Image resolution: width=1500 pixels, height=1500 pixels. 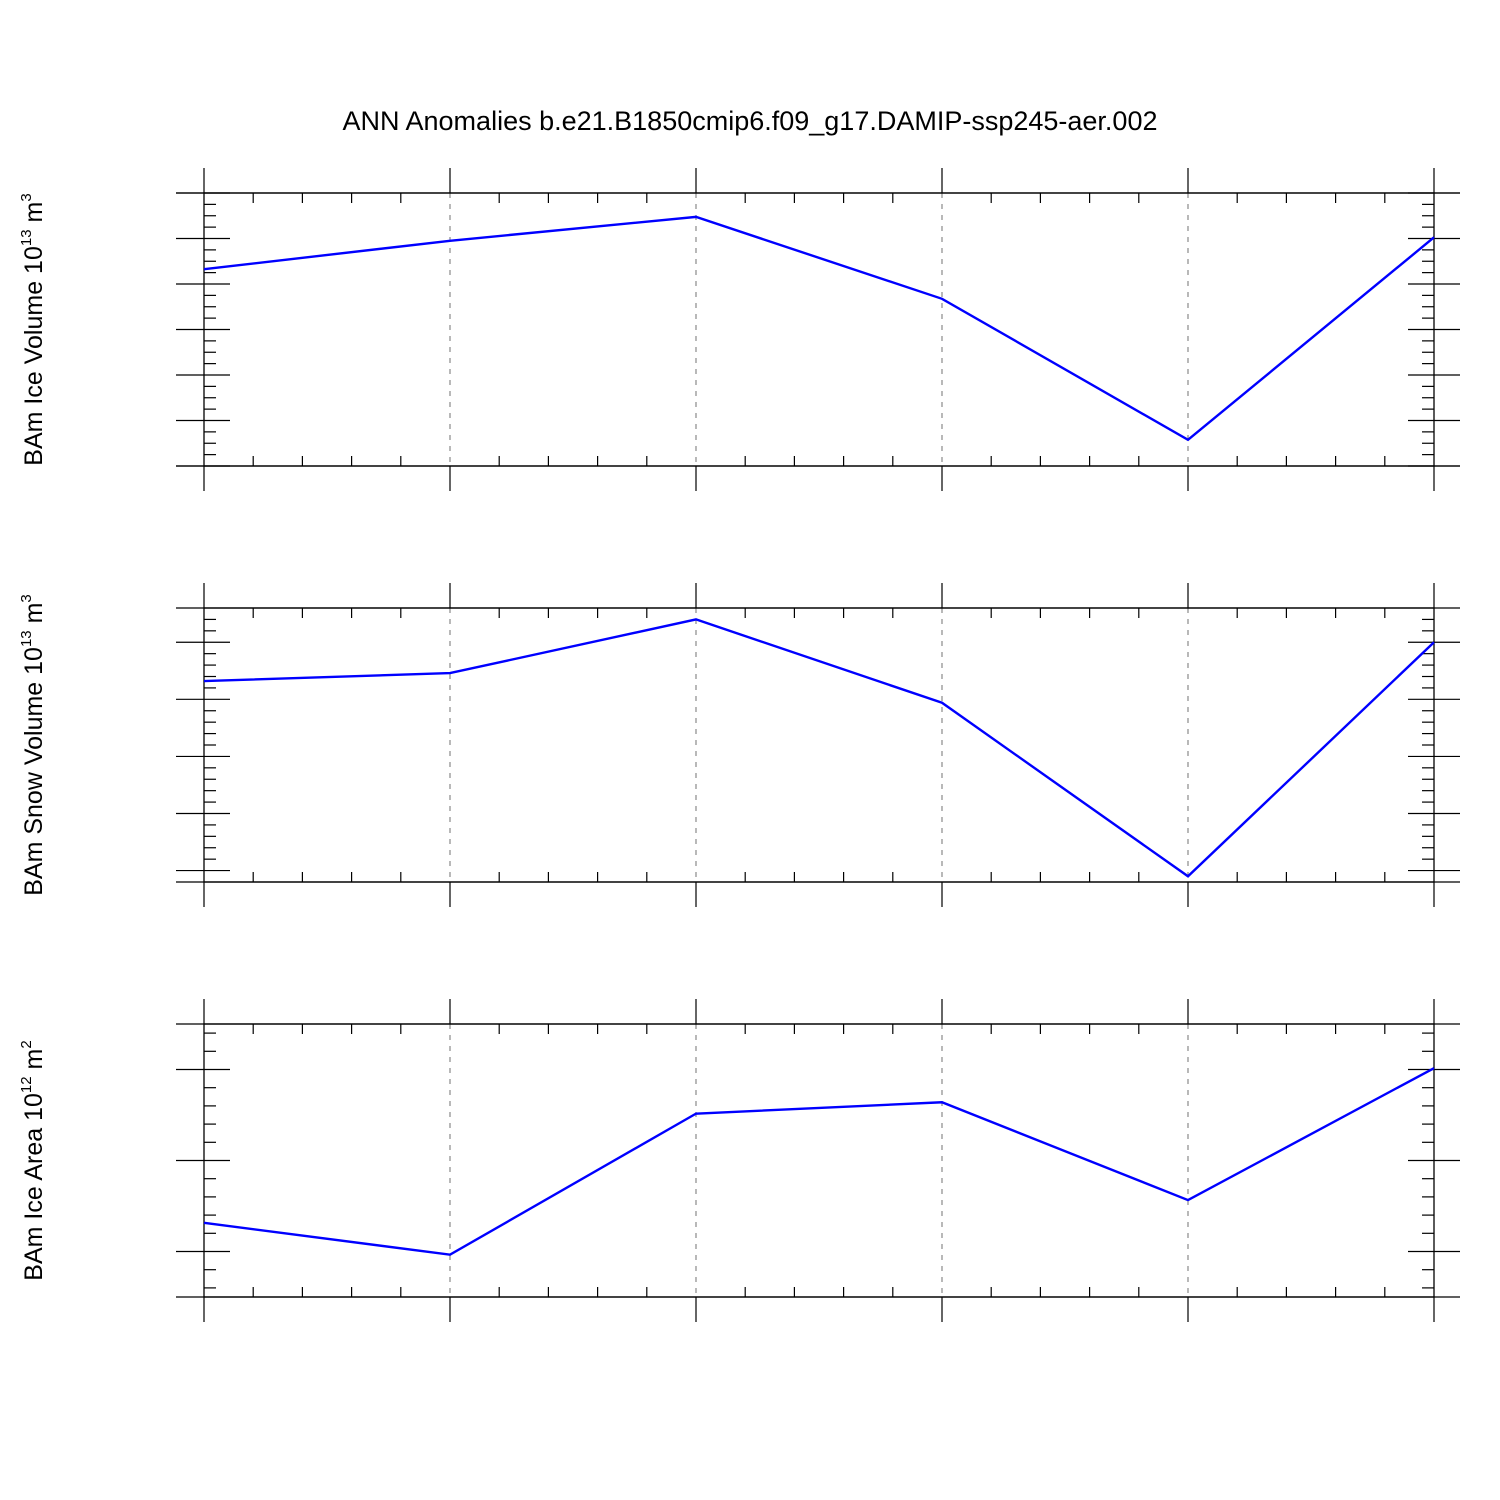 I want to click on y-axis-title: BAm Ice Volume 1013 m3, so click(x=33, y=329).